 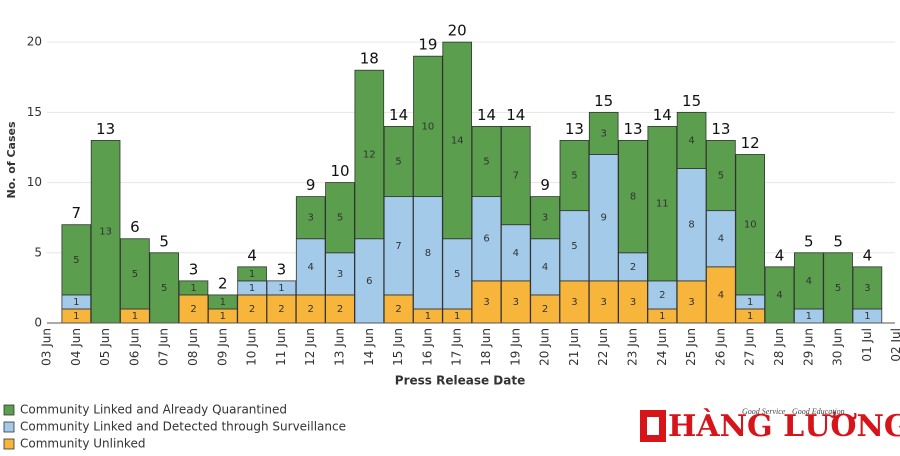 I want to click on x-tick-label: 11 Jun, so click(x=281, y=347).